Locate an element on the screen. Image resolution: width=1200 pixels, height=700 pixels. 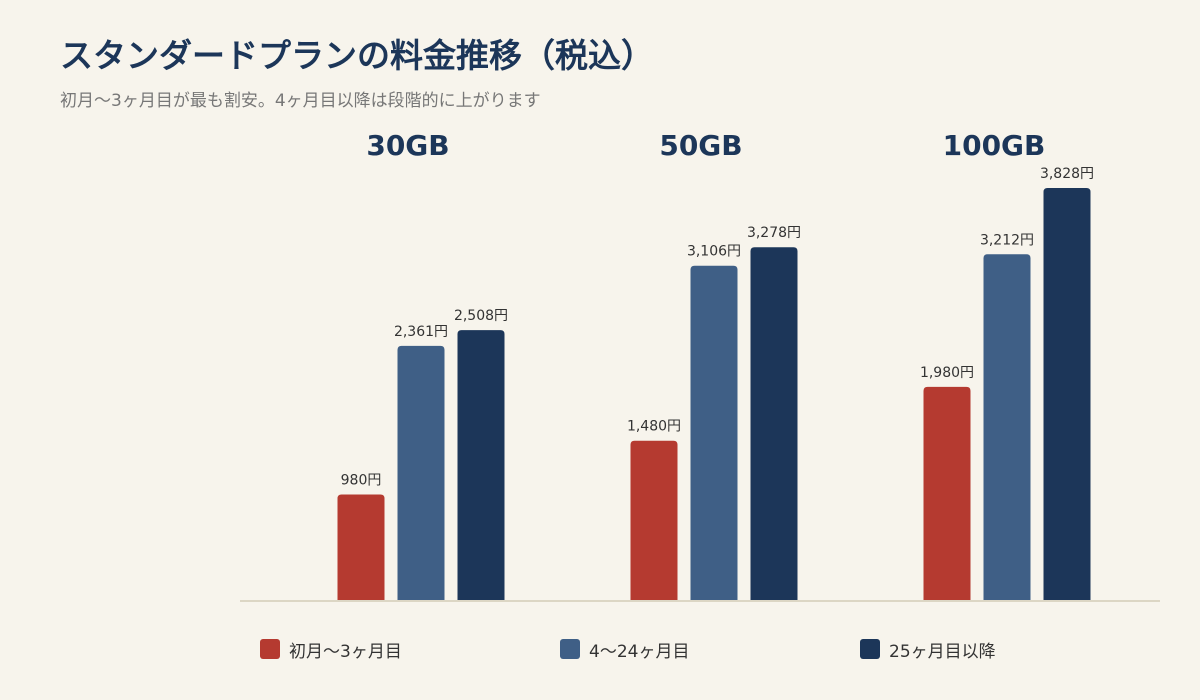
value-label-100gb-series-2: 3,212円 is located at coordinates (1007, 240).